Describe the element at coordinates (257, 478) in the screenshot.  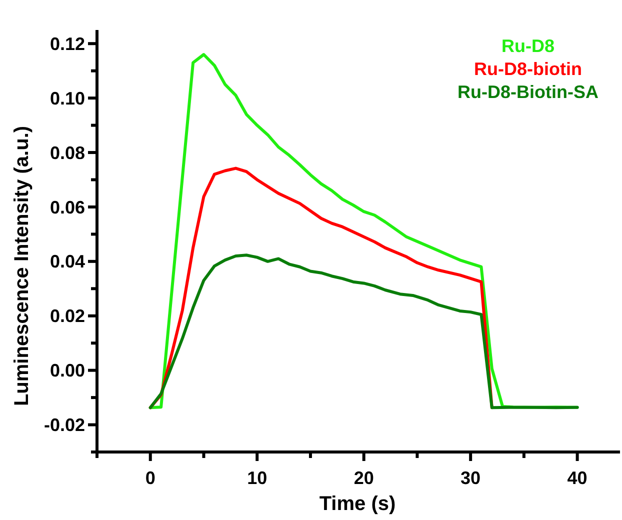
I see `x-tick-label: 10` at that location.